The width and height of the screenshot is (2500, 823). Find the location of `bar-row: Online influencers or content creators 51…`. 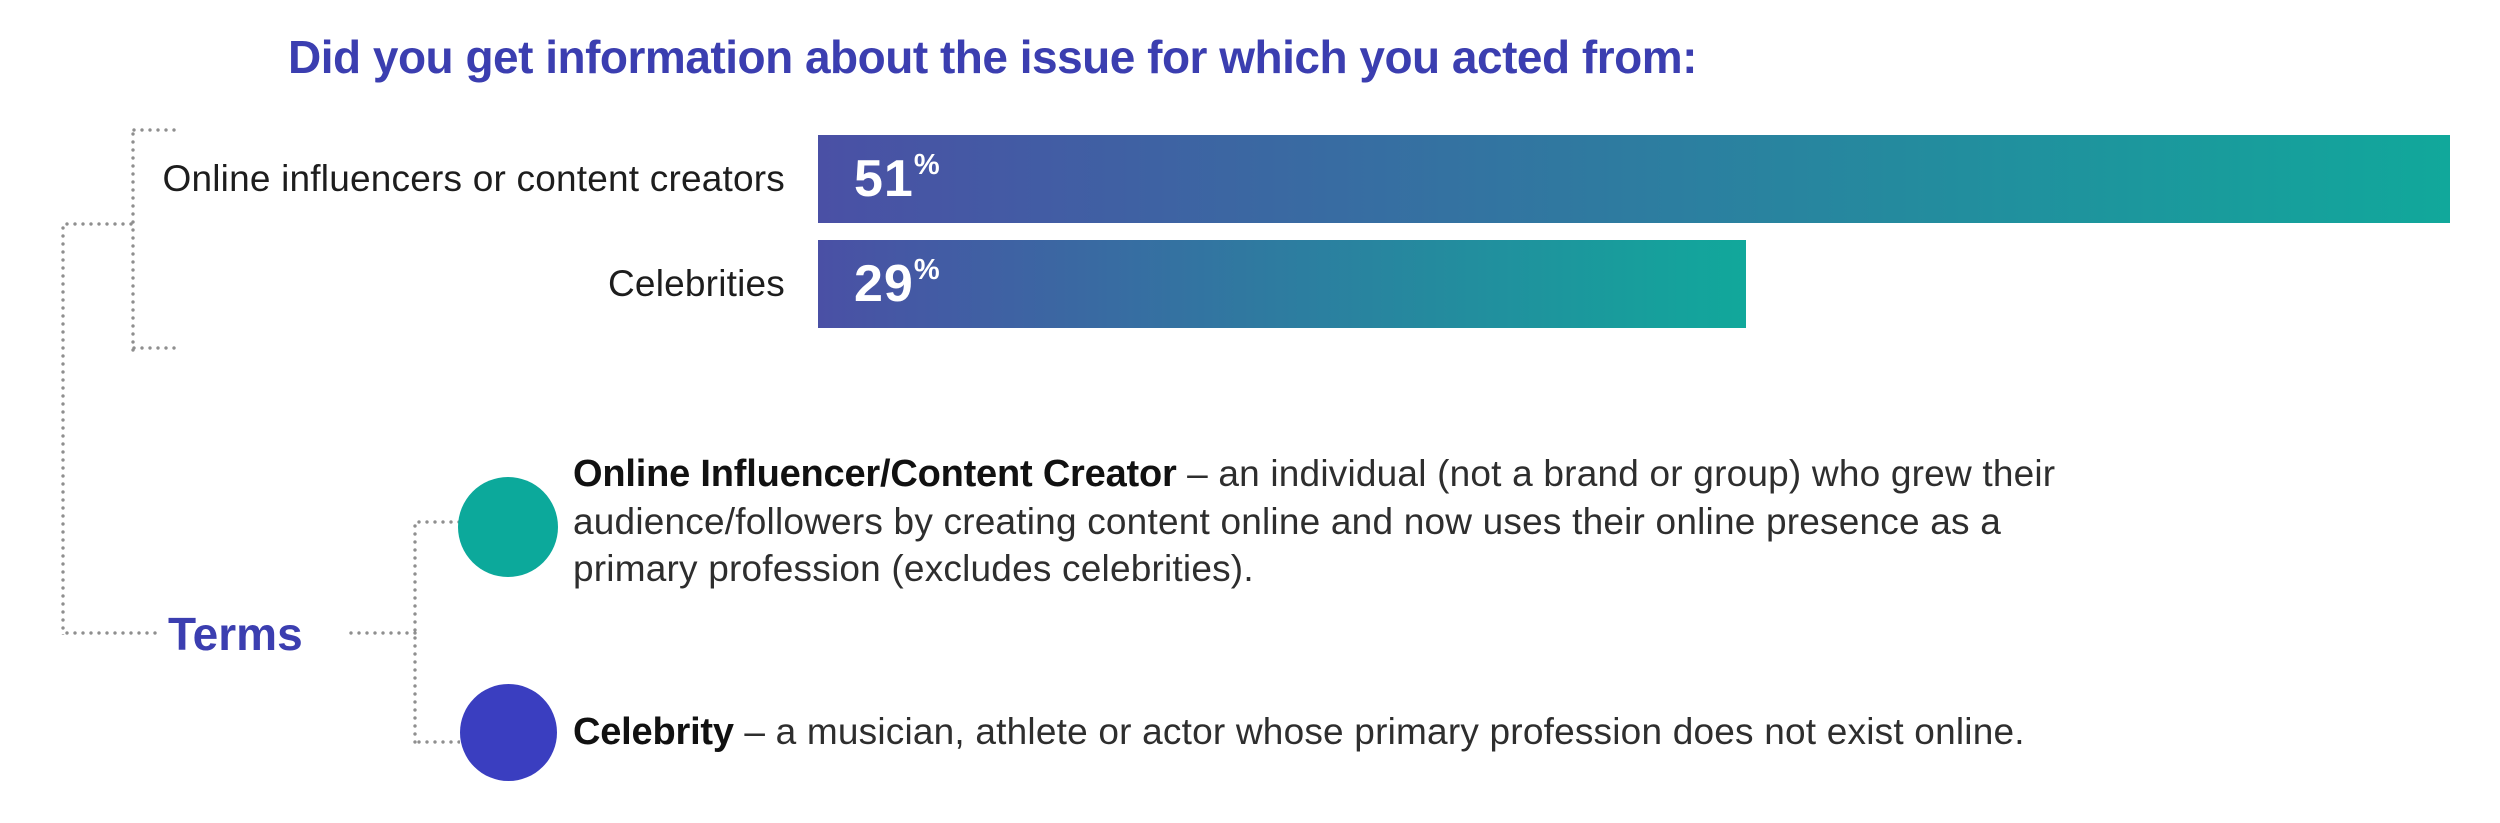

bar-row: Online influencers or content creators 51… is located at coordinates (1225, 179).